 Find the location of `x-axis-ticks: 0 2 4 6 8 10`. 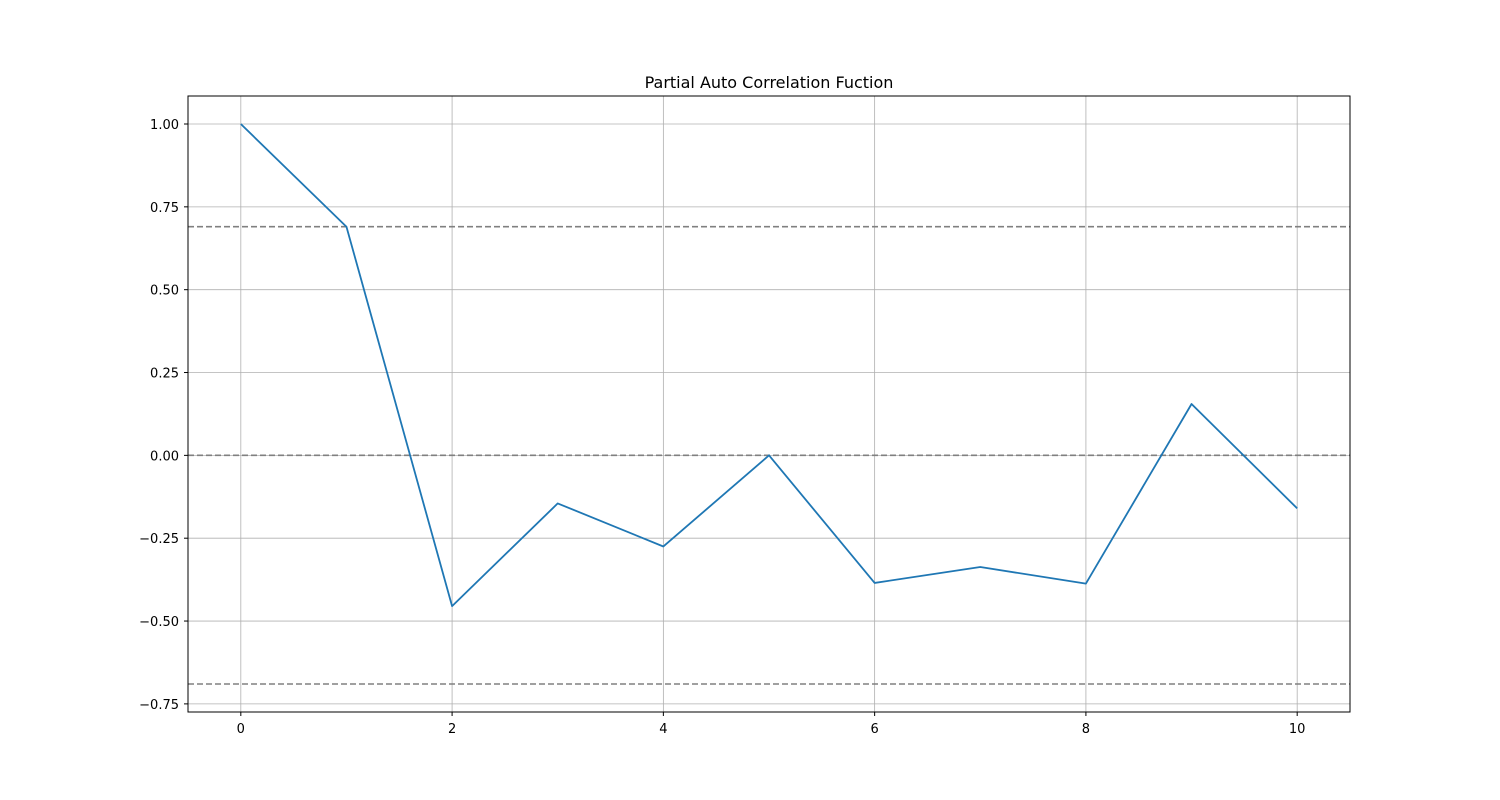

x-axis-ticks: 0 2 4 6 8 10 is located at coordinates (771, 724).